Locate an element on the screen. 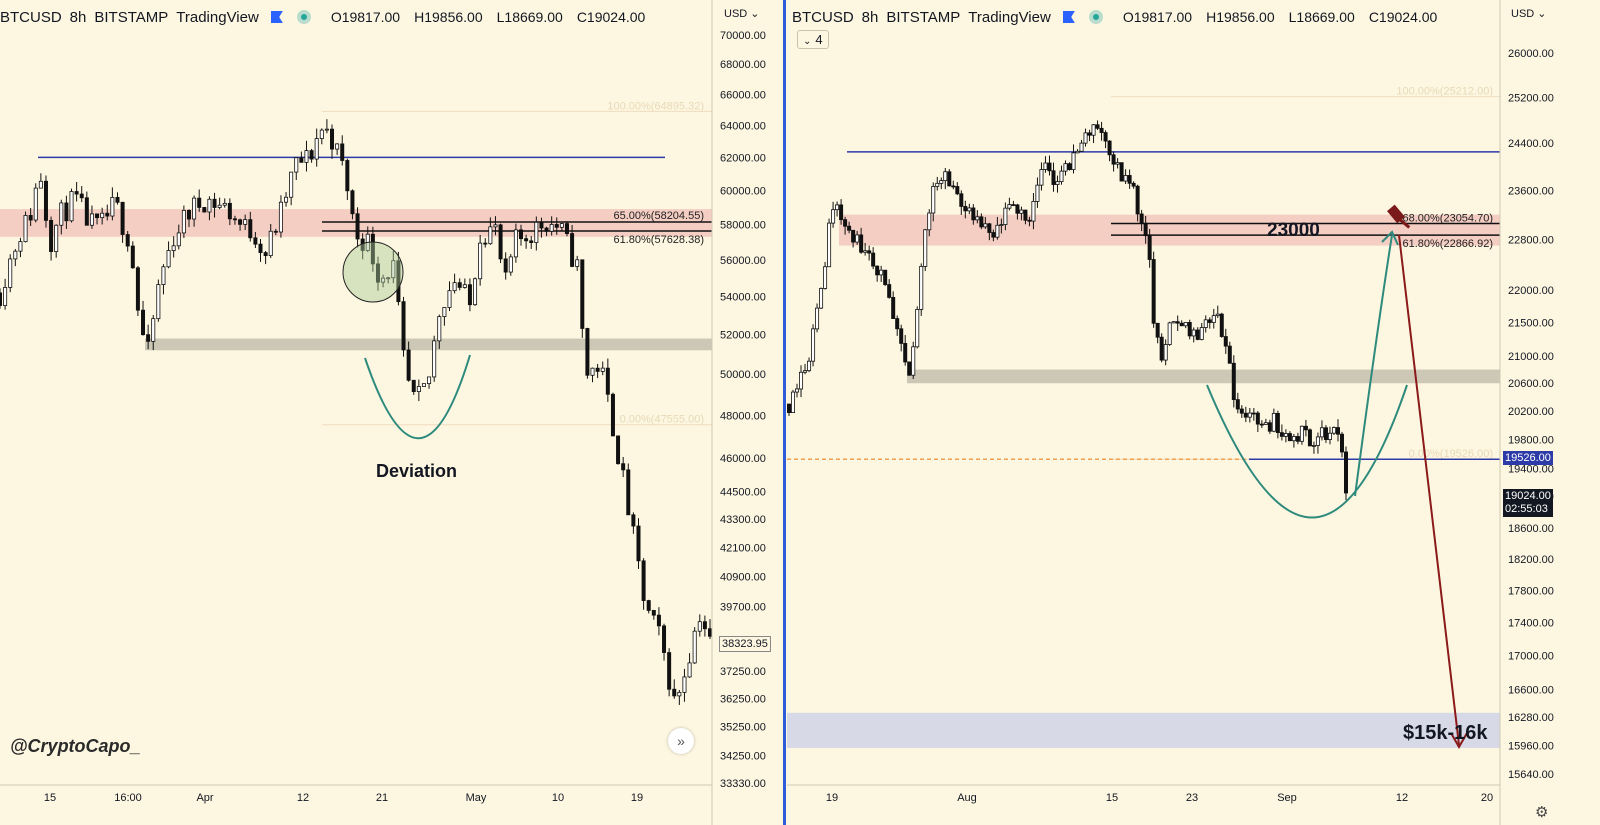 Image resolution: width=1600 pixels, height=825 pixels. y-axis-tick-label: 44500.00 is located at coordinates (743, 493).